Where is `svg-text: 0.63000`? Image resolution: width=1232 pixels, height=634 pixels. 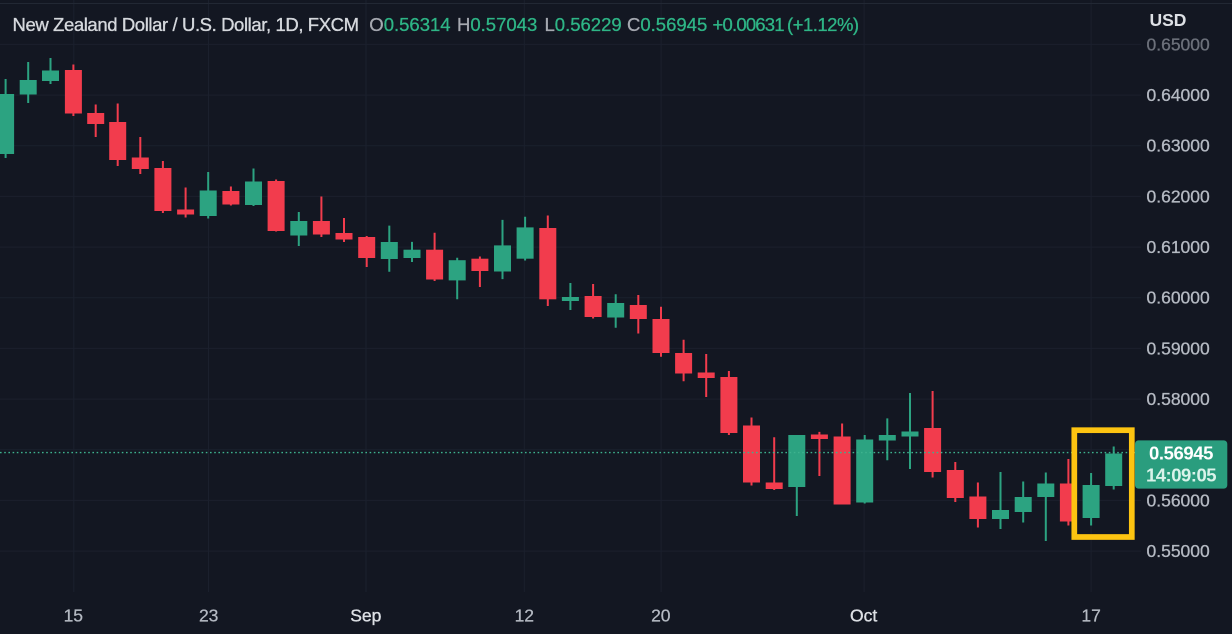
svg-text: 0.63000 is located at coordinates (1179, 146).